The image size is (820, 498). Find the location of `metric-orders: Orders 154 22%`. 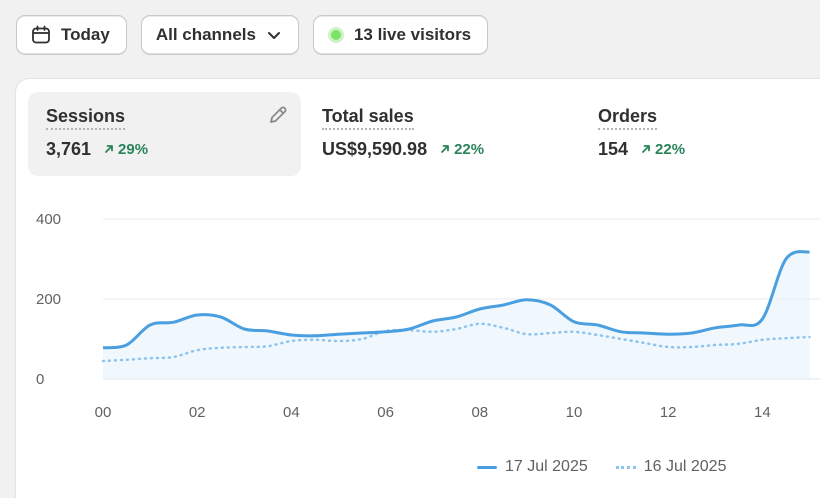

metric-orders: Orders 154 22% is located at coordinates (700, 134).